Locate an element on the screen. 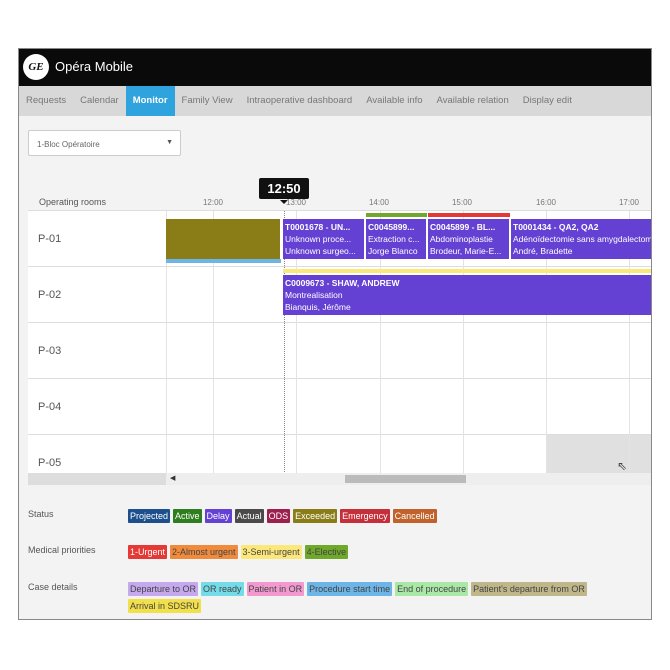  priority-bar-urgent is located at coordinates (469, 215).